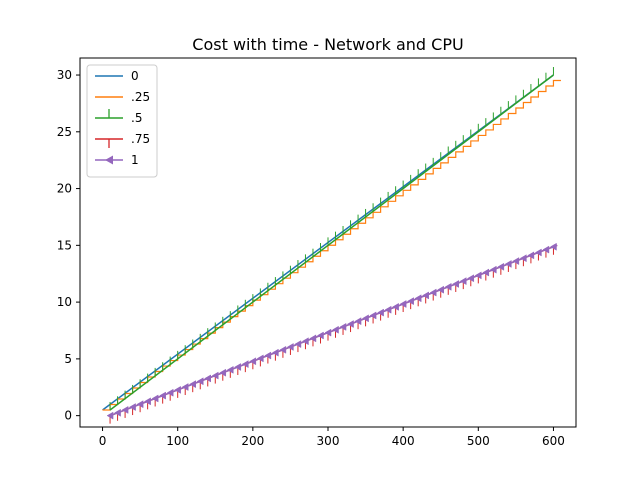  Describe the element at coordinates (64, 302) in the screenshot. I see `y-tick-label: 10` at that location.